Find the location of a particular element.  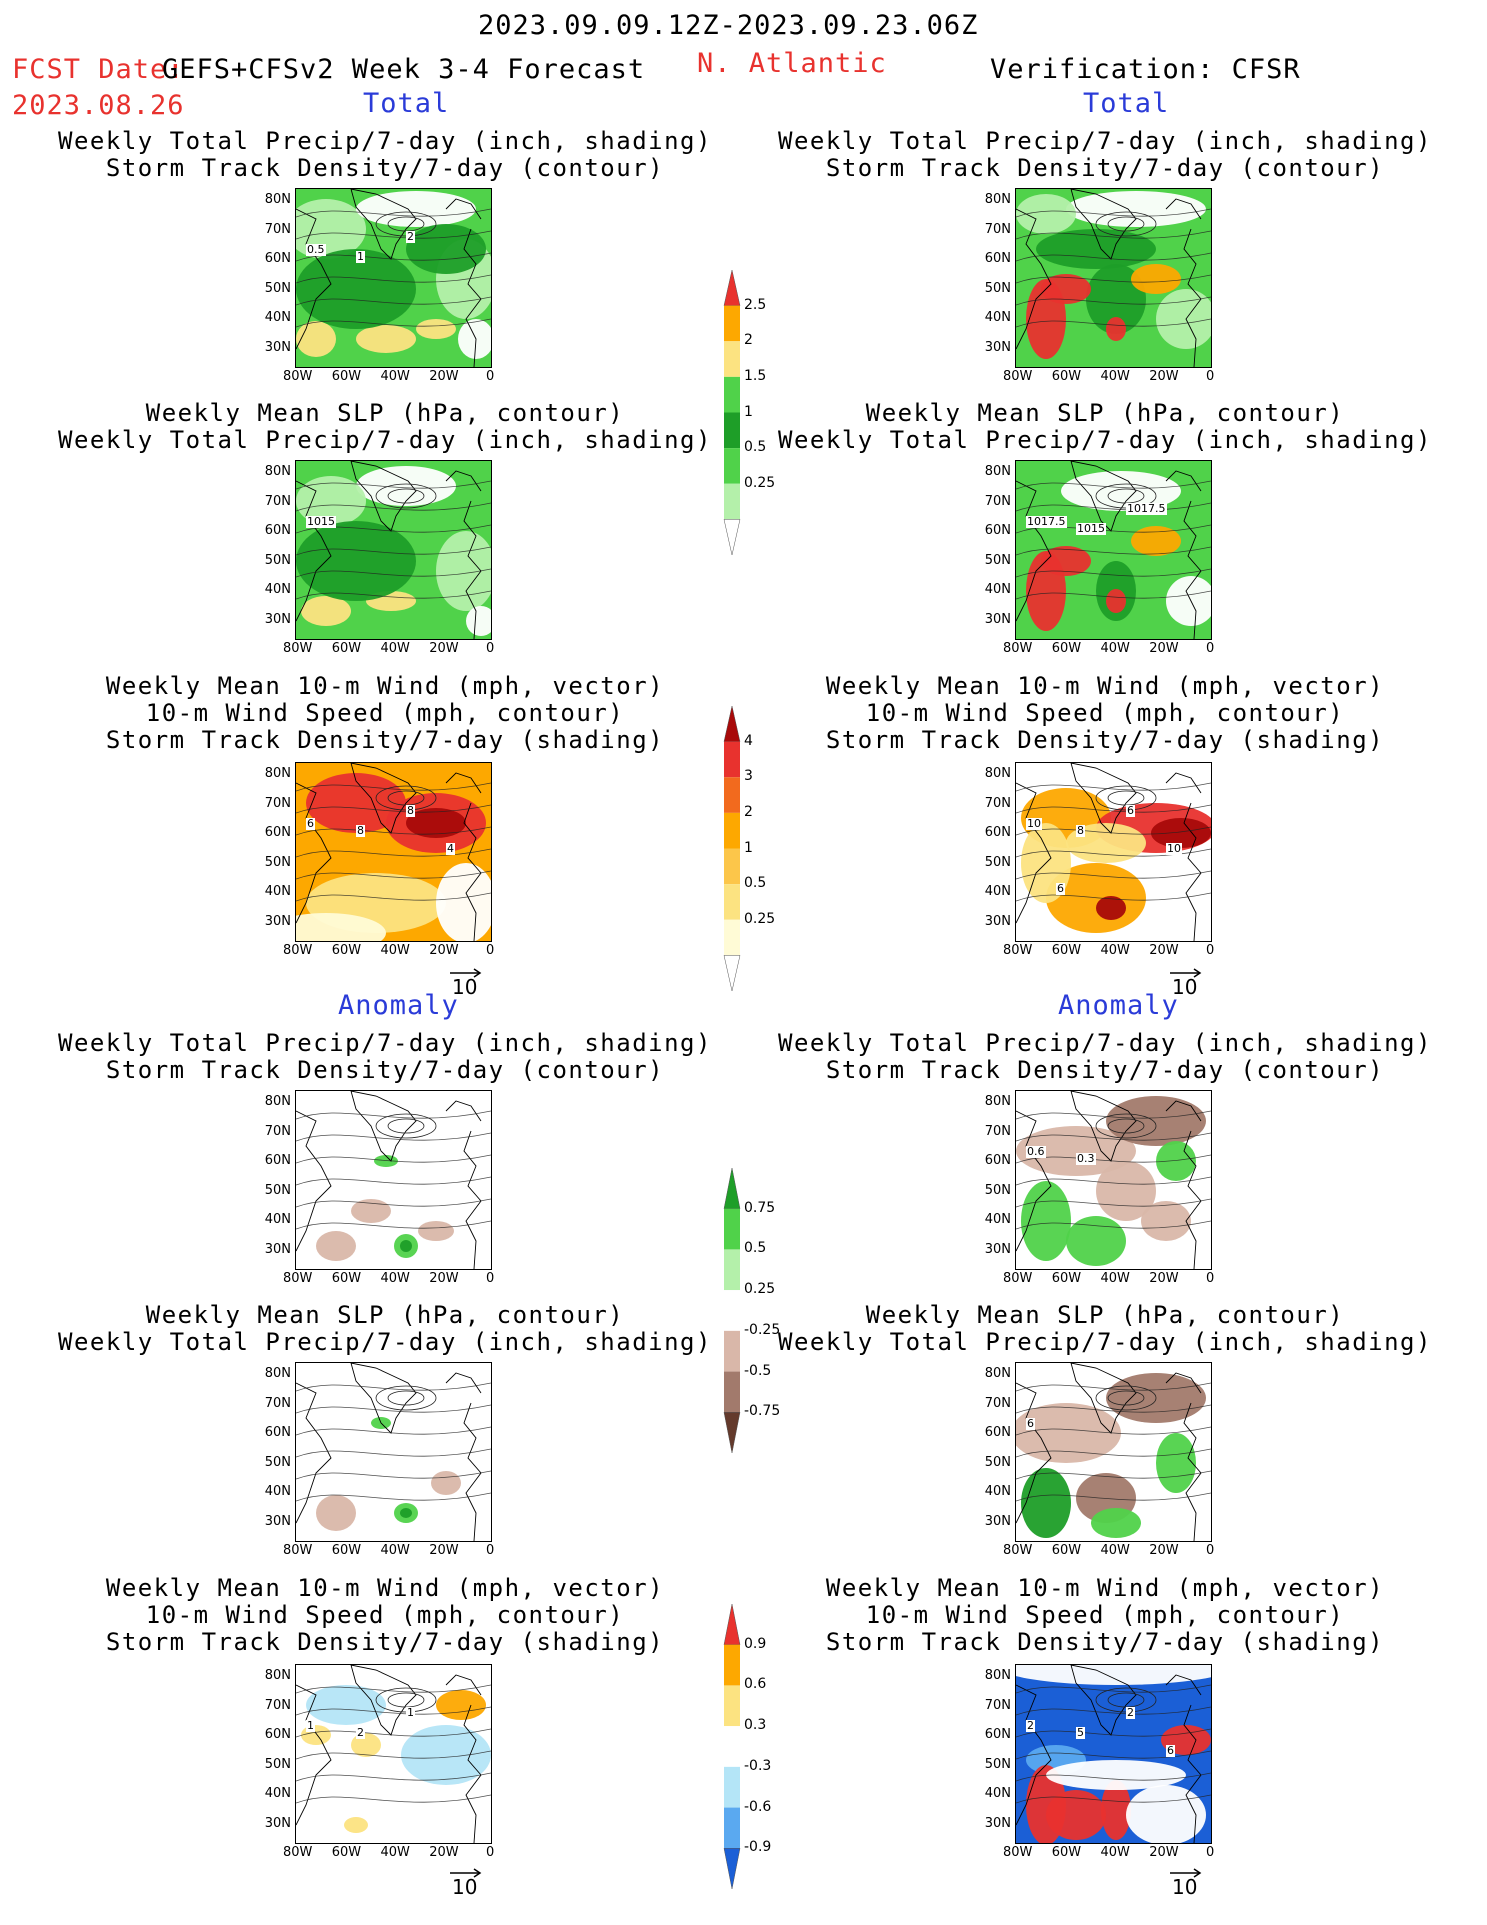

colorbar-storm-anom: 0.9 0.6 0.3 -0.3 -0.6 -0.9 is located at coordinates (747, 1746).